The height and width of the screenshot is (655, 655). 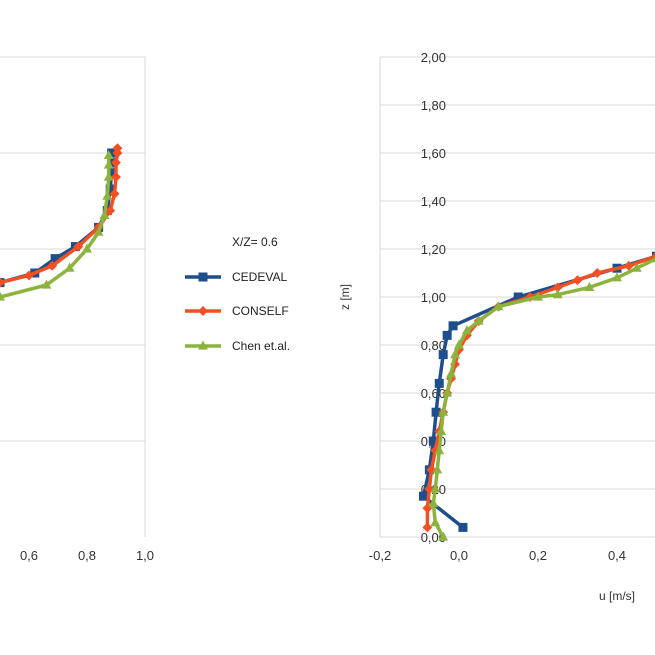 What do you see at coordinates (29, 555) in the screenshot?
I see `left-x-tick-label: 0,6` at bounding box center [29, 555].